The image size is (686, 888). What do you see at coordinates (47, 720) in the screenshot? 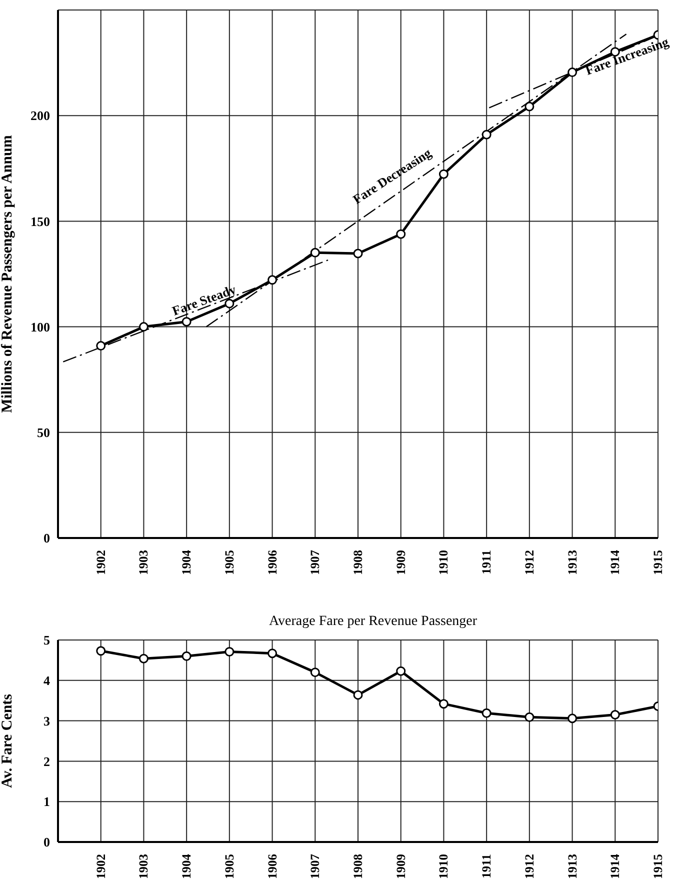
I see `y-tick-label: 3` at bounding box center [47, 720].